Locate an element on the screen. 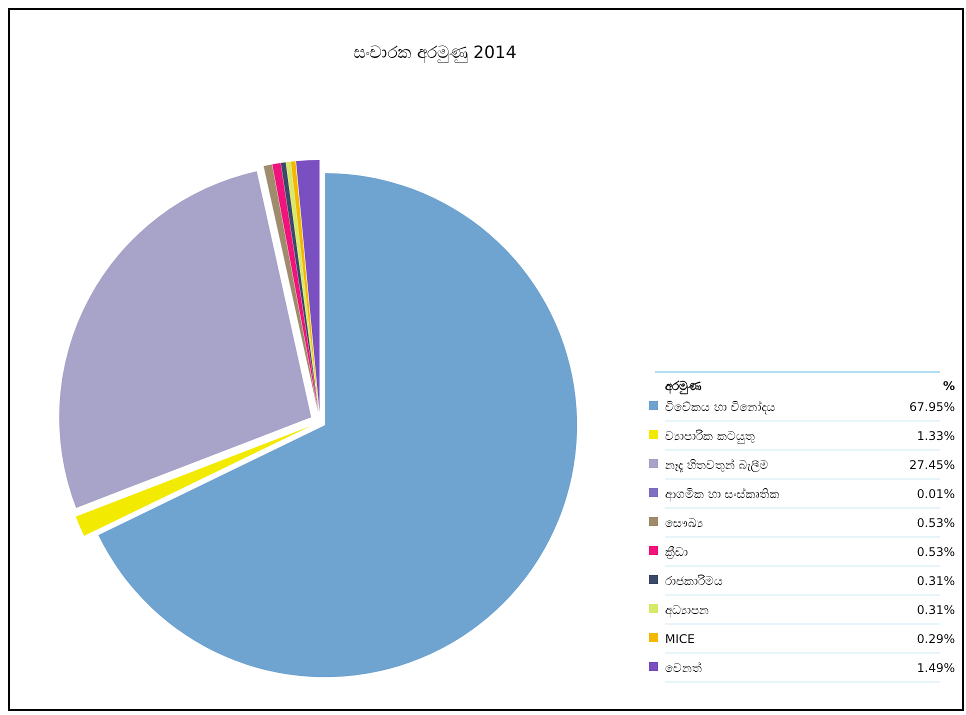  legend-label: ක්‍රීඩා is located at coordinates (676, 552).